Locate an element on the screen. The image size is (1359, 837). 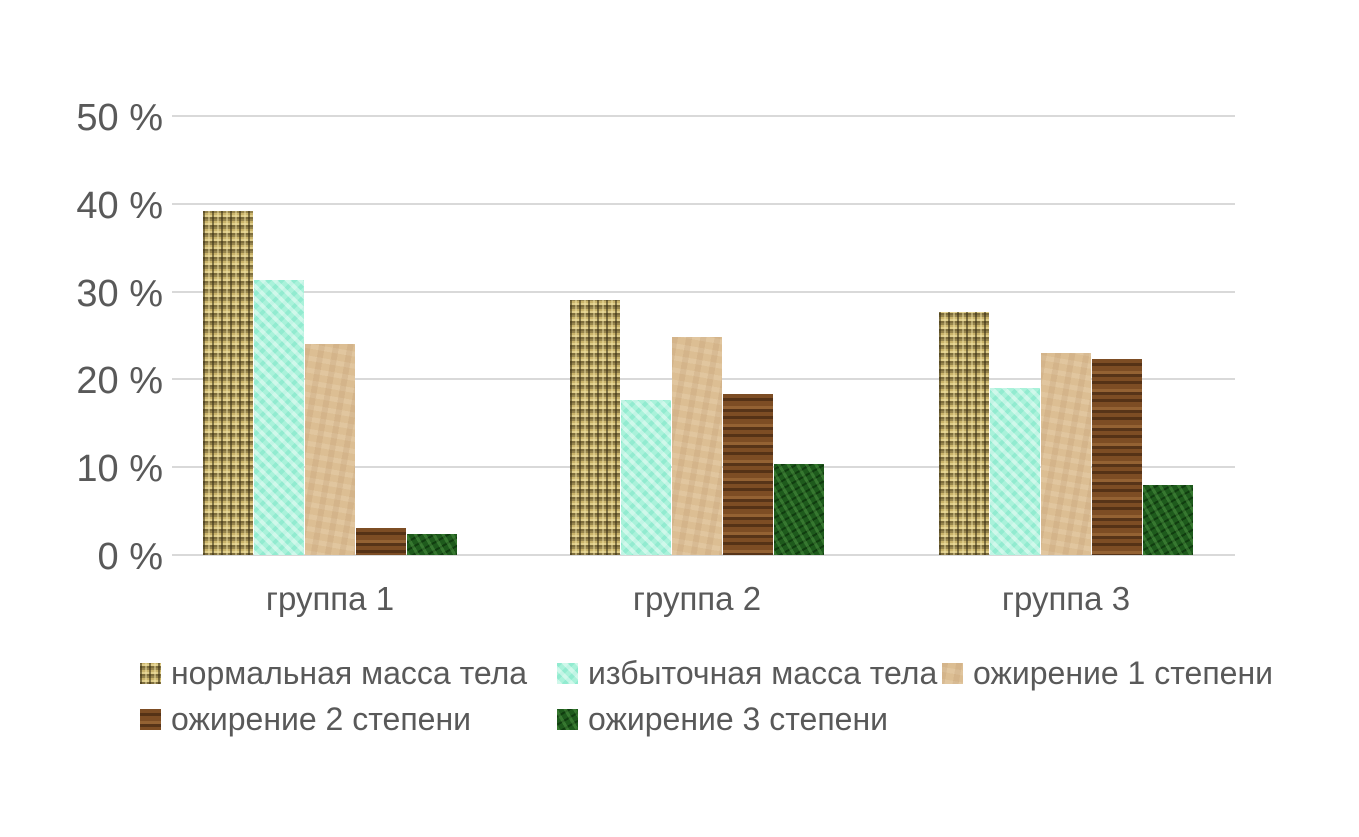
y-axis-tick-label: 0 % is located at coordinates (130, 557).